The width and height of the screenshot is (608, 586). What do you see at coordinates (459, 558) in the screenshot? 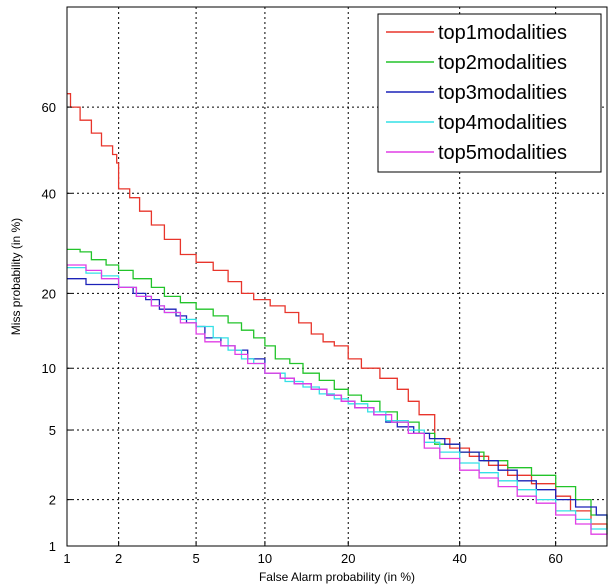
I see `x-tick-label: 40` at bounding box center [459, 558].